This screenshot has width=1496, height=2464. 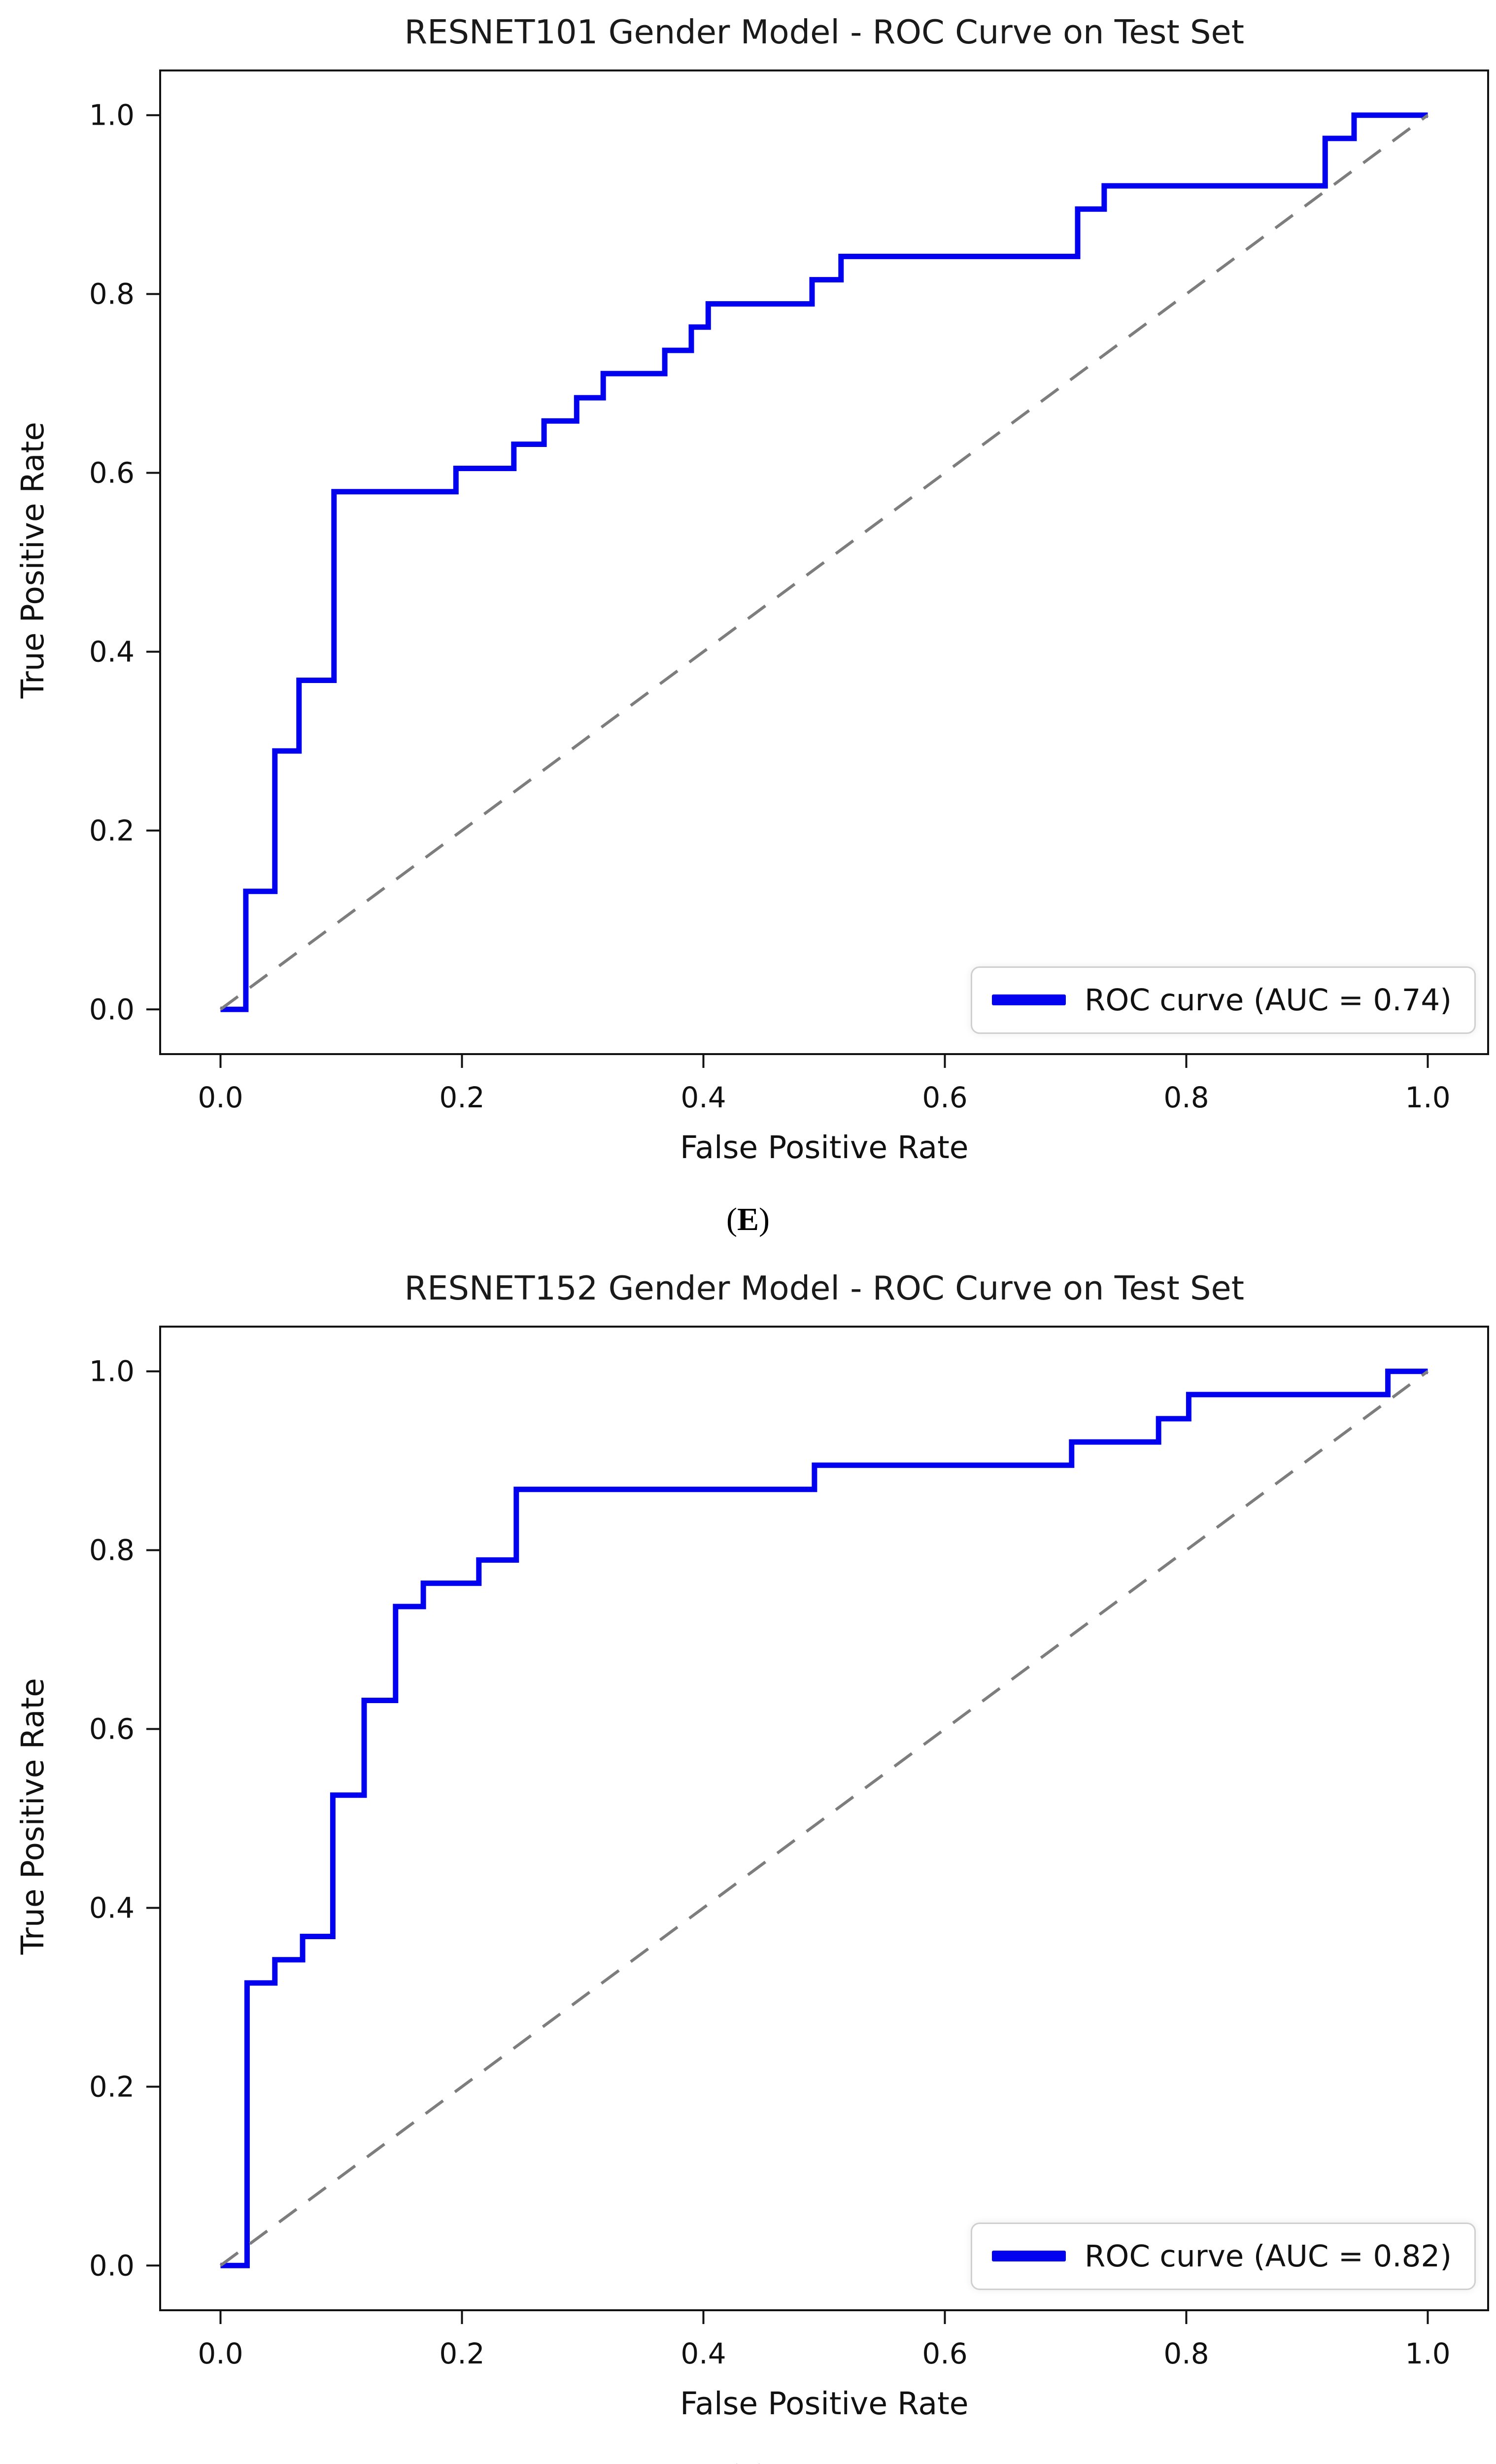 I want to click on figure-caption: (E), so click(x=748, y=1219).